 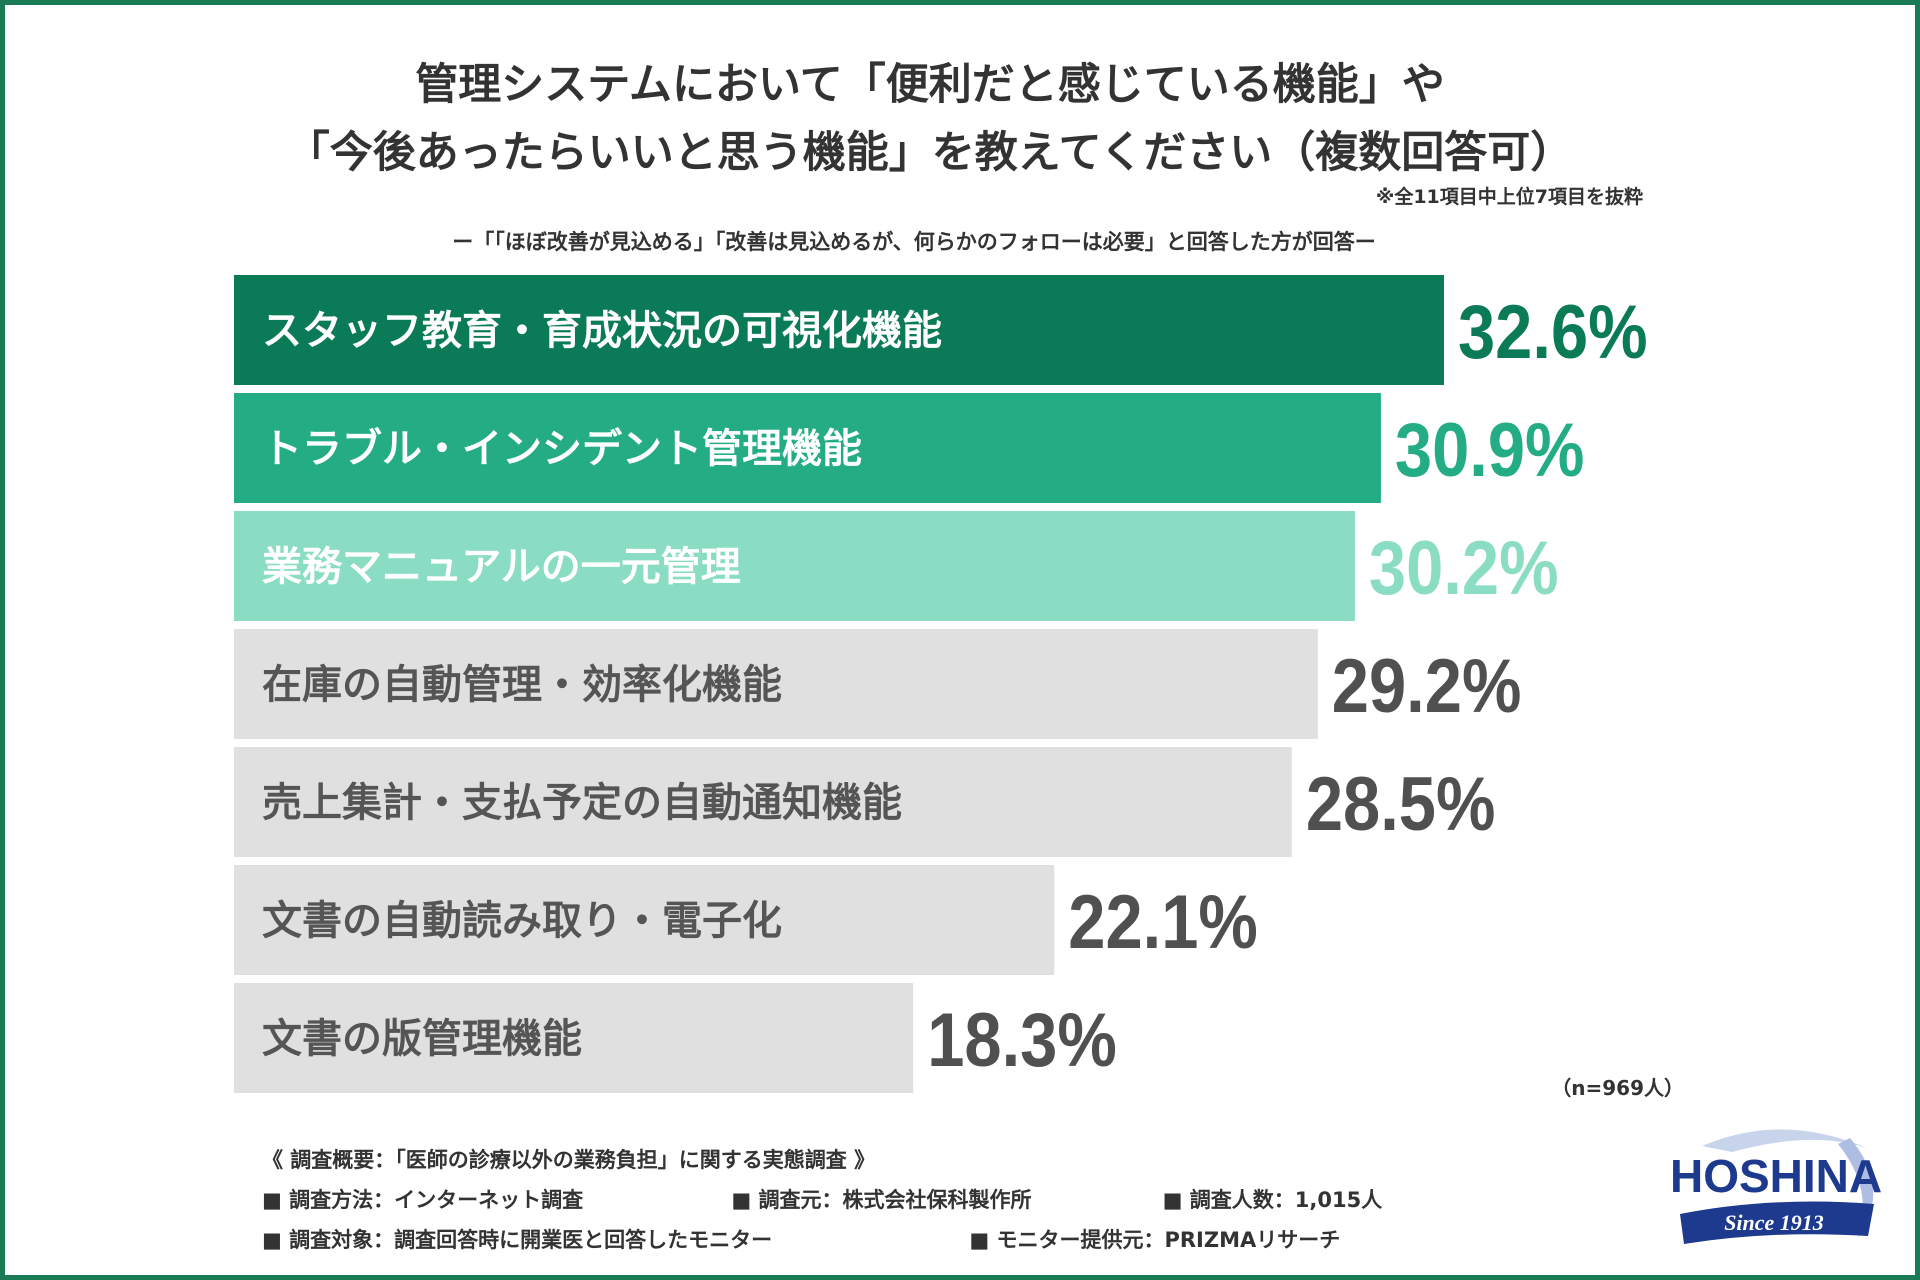 What do you see at coordinates (522, 685) in the screenshot?
I see `bar-label-4: 在庫の自動管理・効率化機能` at bounding box center [522, 685].